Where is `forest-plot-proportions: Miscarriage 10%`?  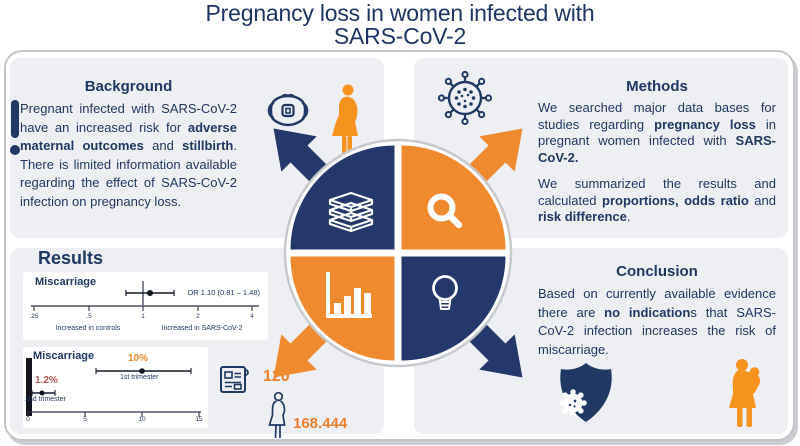
forest-plot-proportions: Miscarriage 10% is located at coordinates (115, 387).